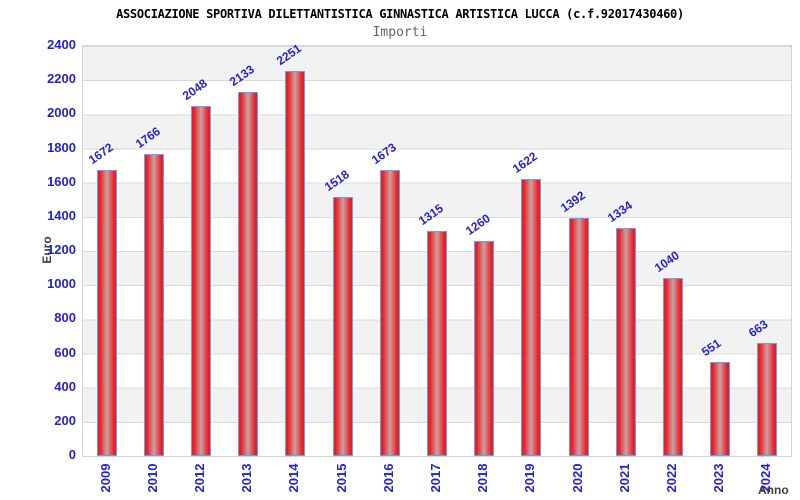  Describe the element at coordinates (288, 54) in the screenshot. I see `bar-value-label: 2251` at that location.